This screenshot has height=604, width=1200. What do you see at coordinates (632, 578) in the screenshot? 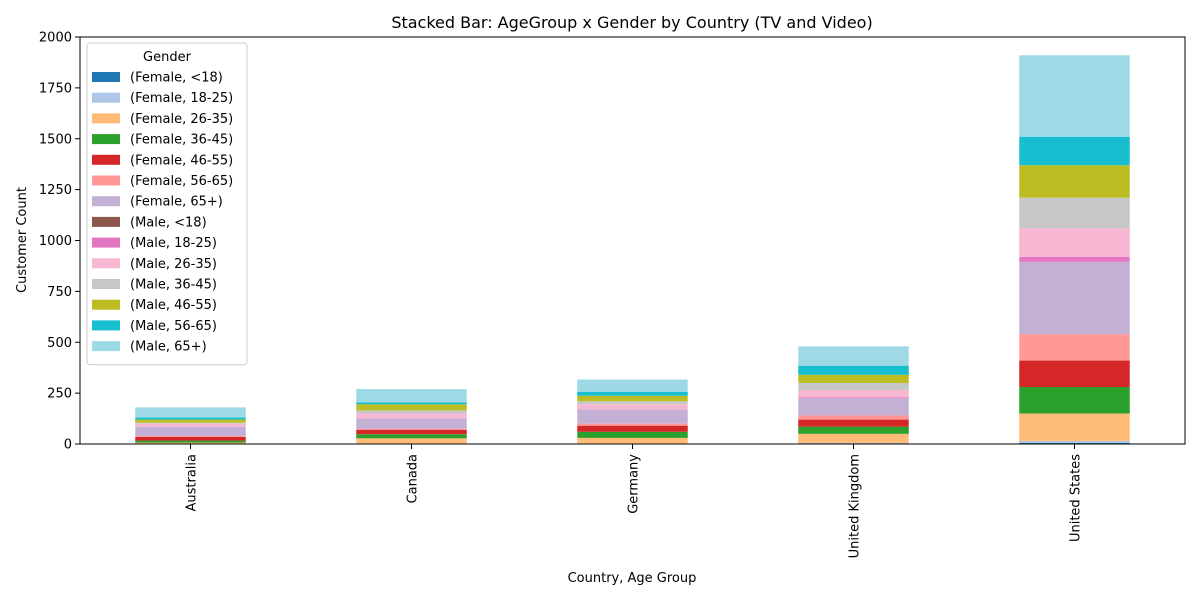
I see `x-axis-label: Country, Age Group` at bounding box center [632, 578].